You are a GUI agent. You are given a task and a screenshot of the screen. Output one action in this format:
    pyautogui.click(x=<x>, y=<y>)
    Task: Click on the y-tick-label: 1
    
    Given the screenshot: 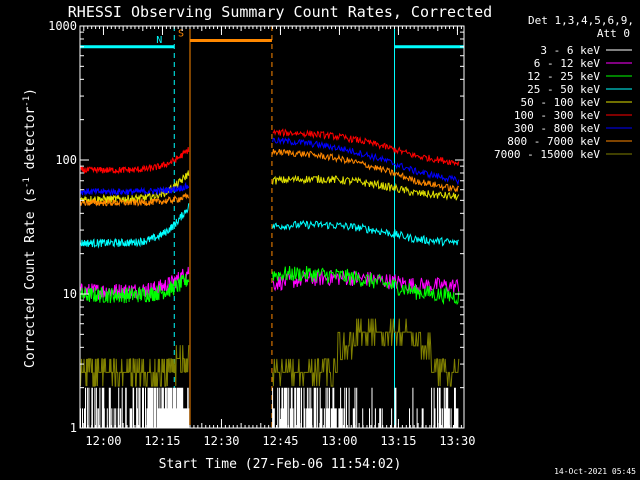 What is the action you would take?
    pyautogui.click(x=73, y=428)
    